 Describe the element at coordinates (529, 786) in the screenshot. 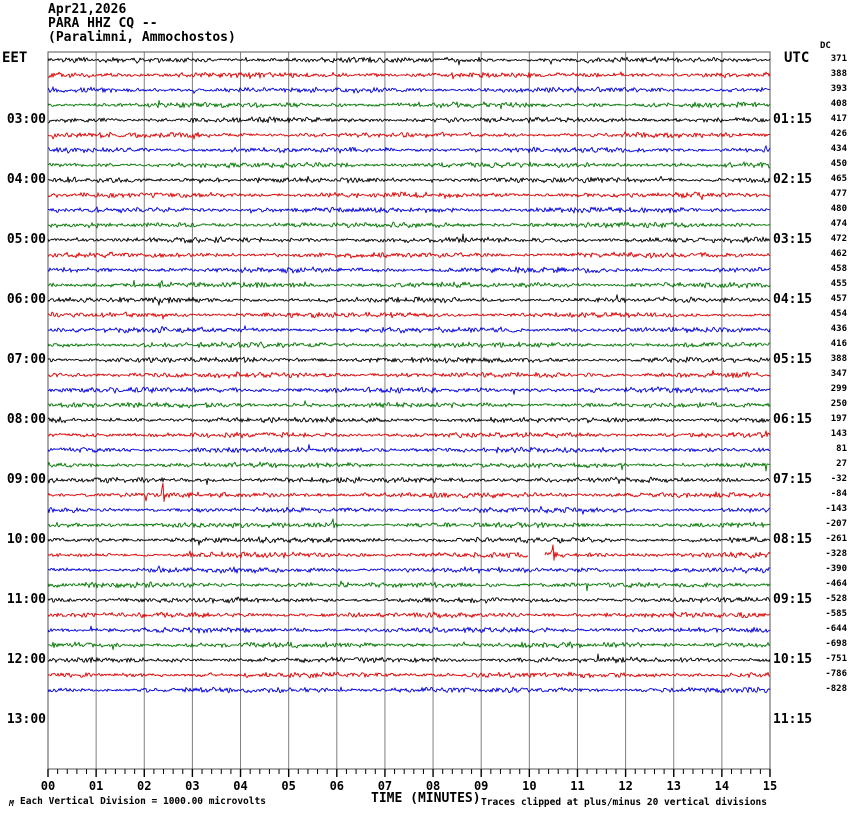

I see `minute-tick-label: 10` at that location.